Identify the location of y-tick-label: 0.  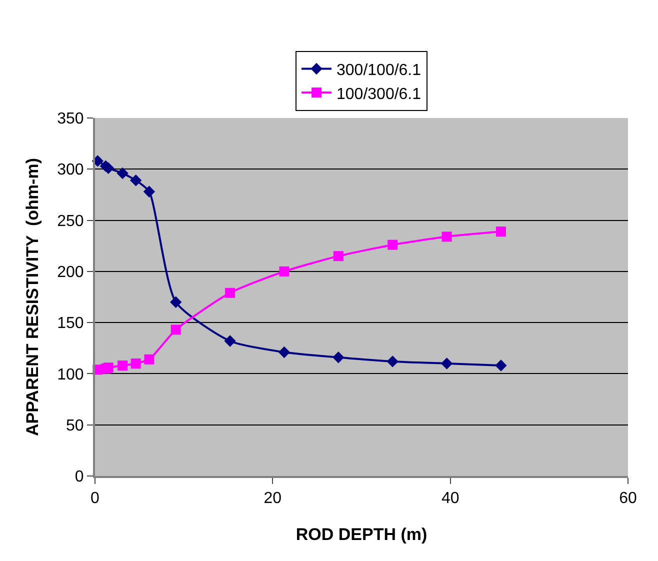
(79, 477).